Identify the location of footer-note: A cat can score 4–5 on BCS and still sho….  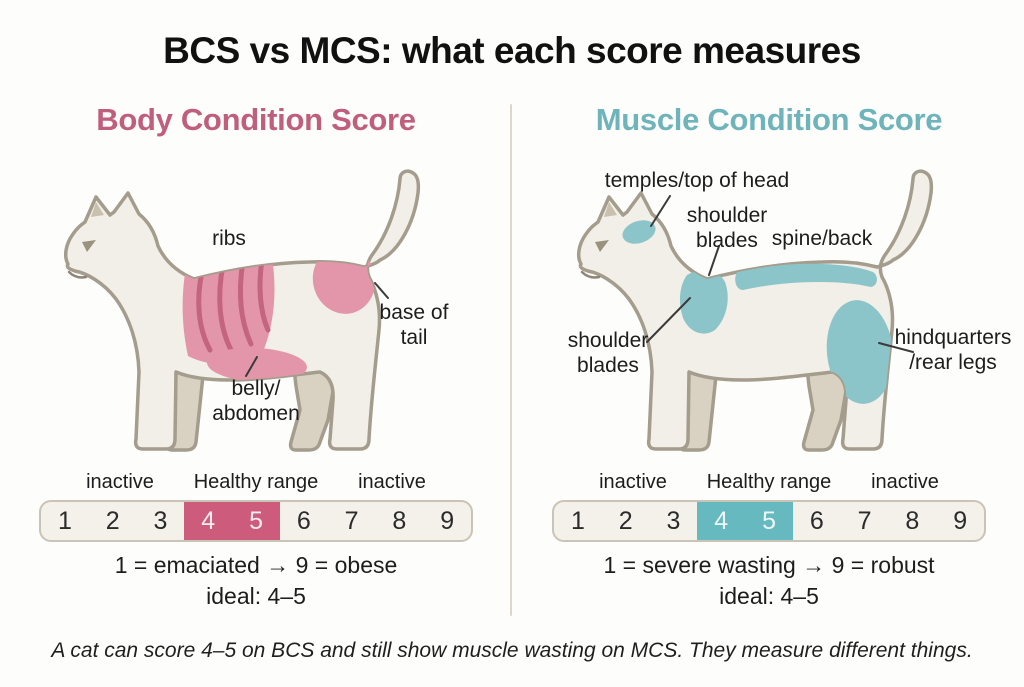
(512, 650).